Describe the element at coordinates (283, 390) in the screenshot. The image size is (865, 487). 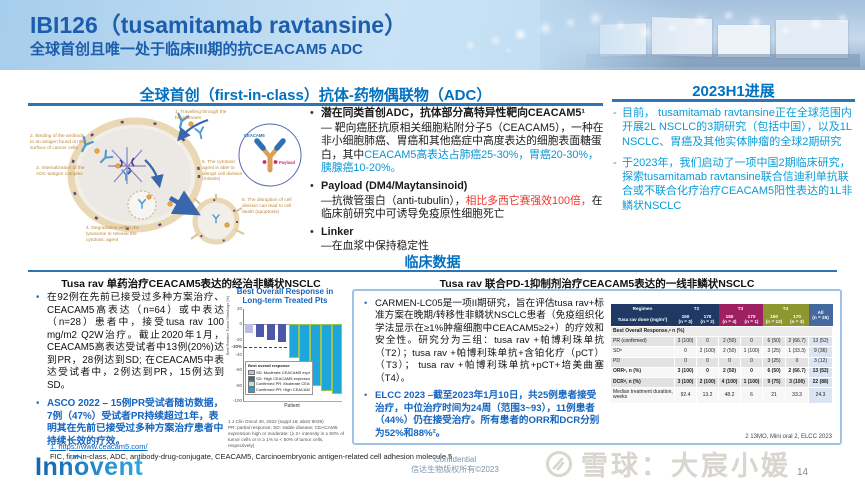
I see `legend-label: Confirmed PR: High CEACAM5 expressor` at that location.